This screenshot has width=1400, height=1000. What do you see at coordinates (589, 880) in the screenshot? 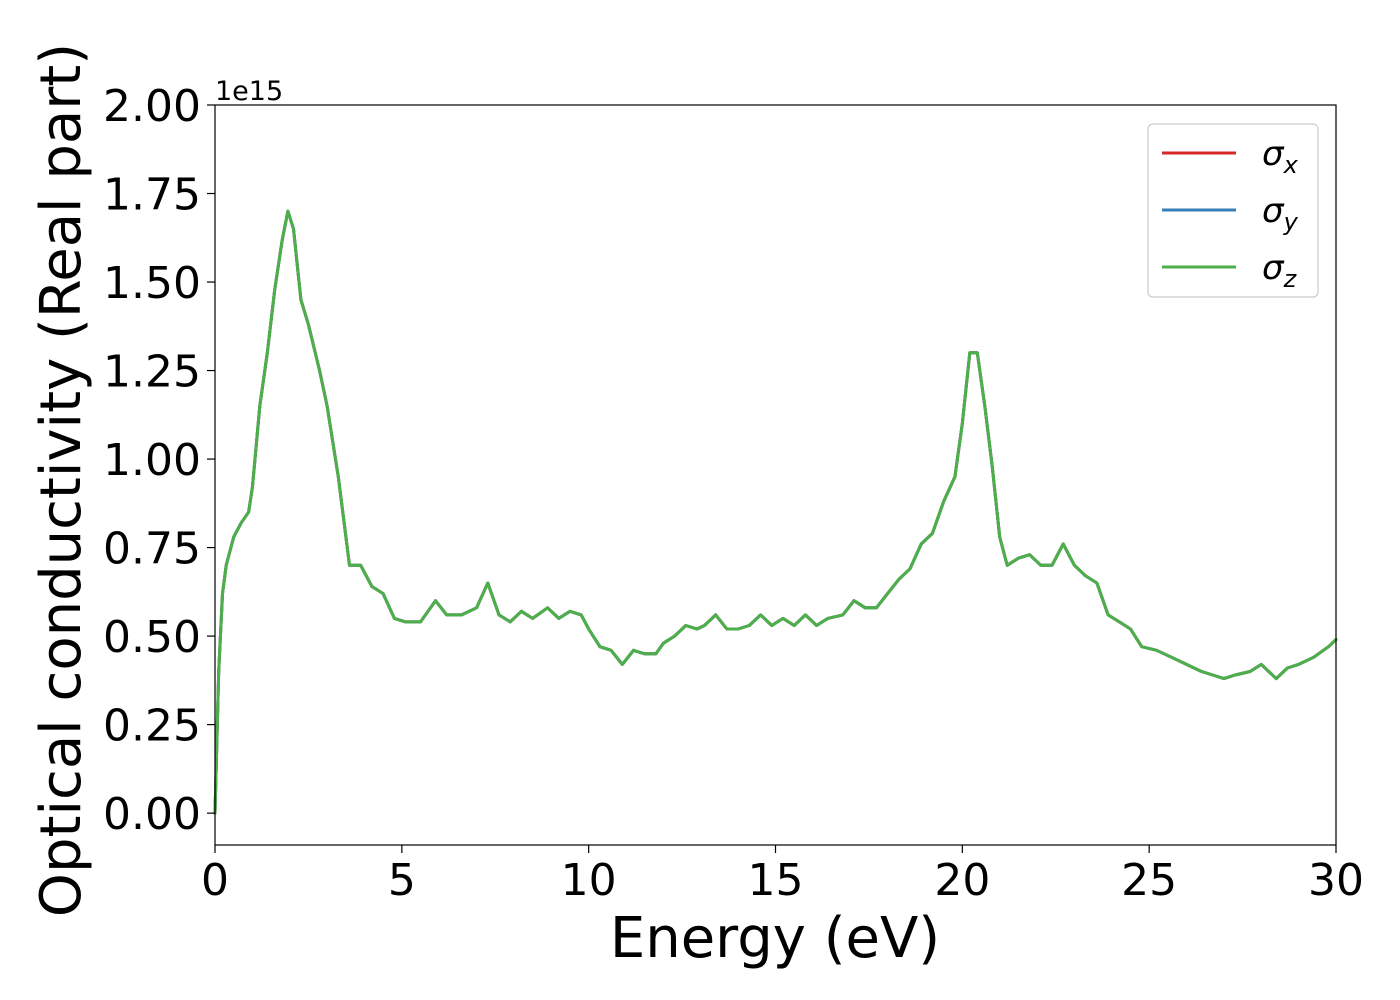
I see `x-tick-label: 10` at bounding box center [589, 880].